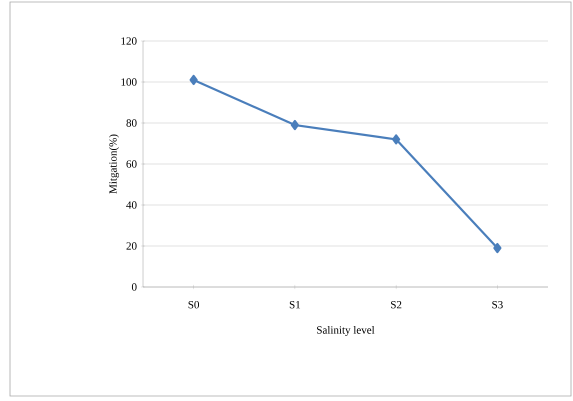 This screenshot has width=573, height=401. I want to click on y-axis-title: Mitgation(%), so click(113, 164).